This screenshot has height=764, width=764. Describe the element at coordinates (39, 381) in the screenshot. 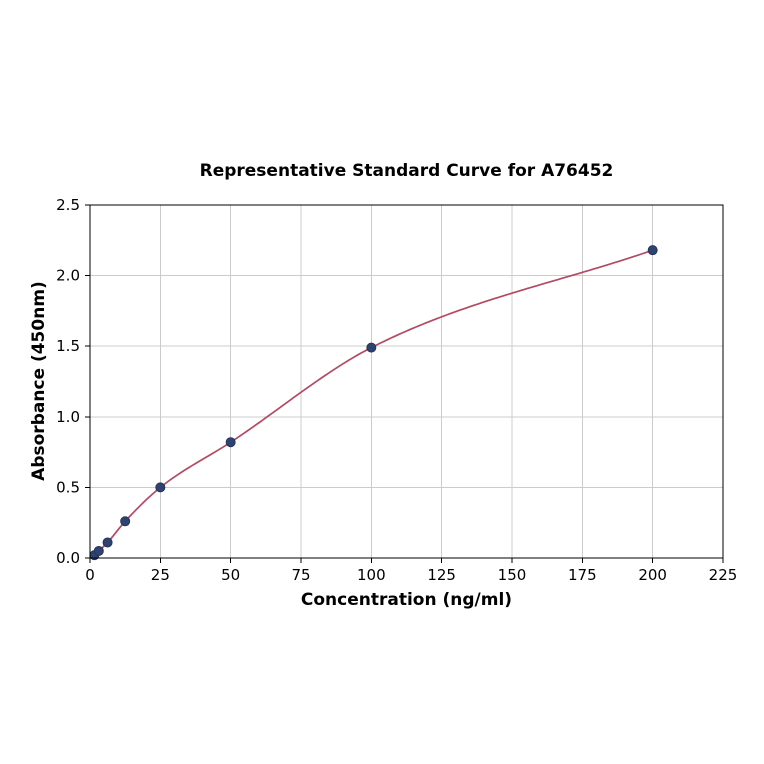

I see `y-axis-label: Absorbance (450nm)` at that location.